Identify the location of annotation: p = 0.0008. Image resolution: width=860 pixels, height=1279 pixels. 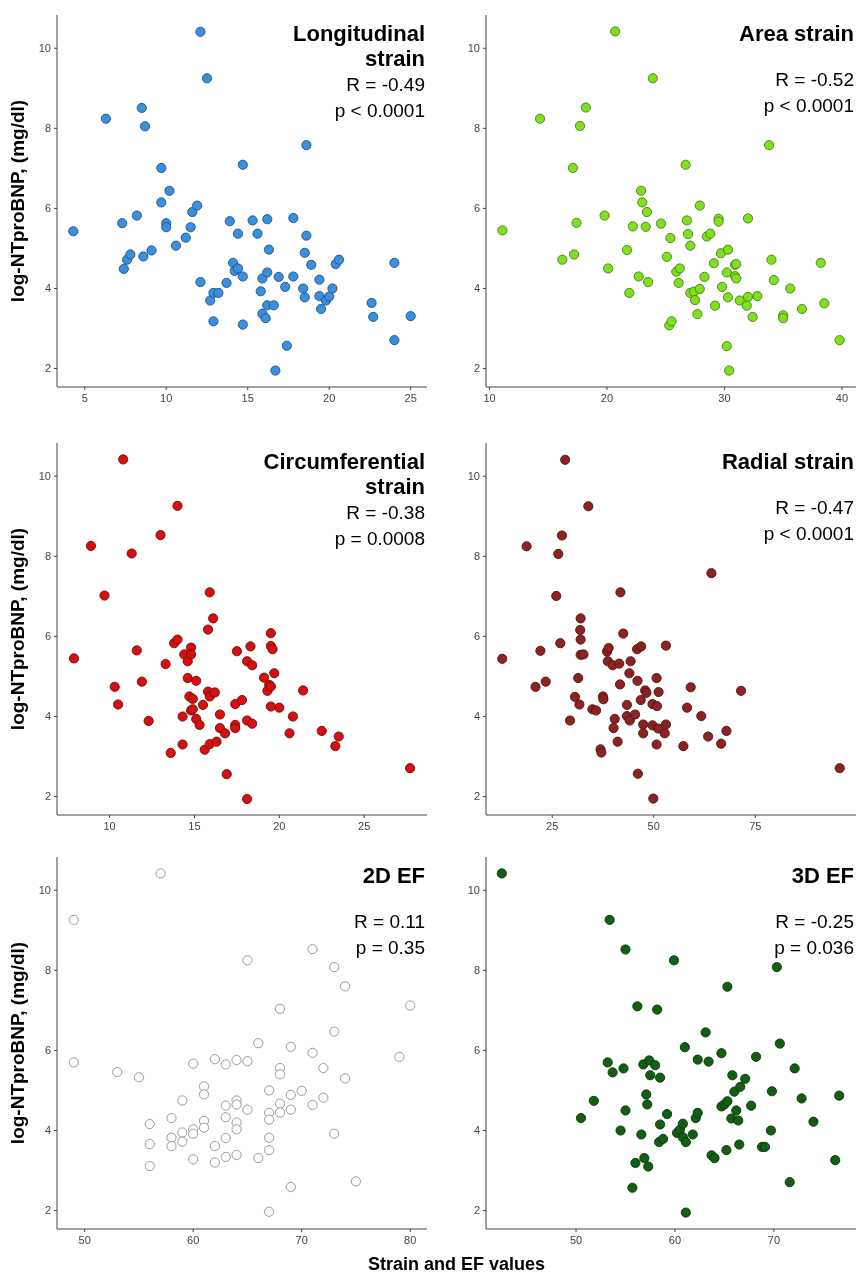
(379, 538).